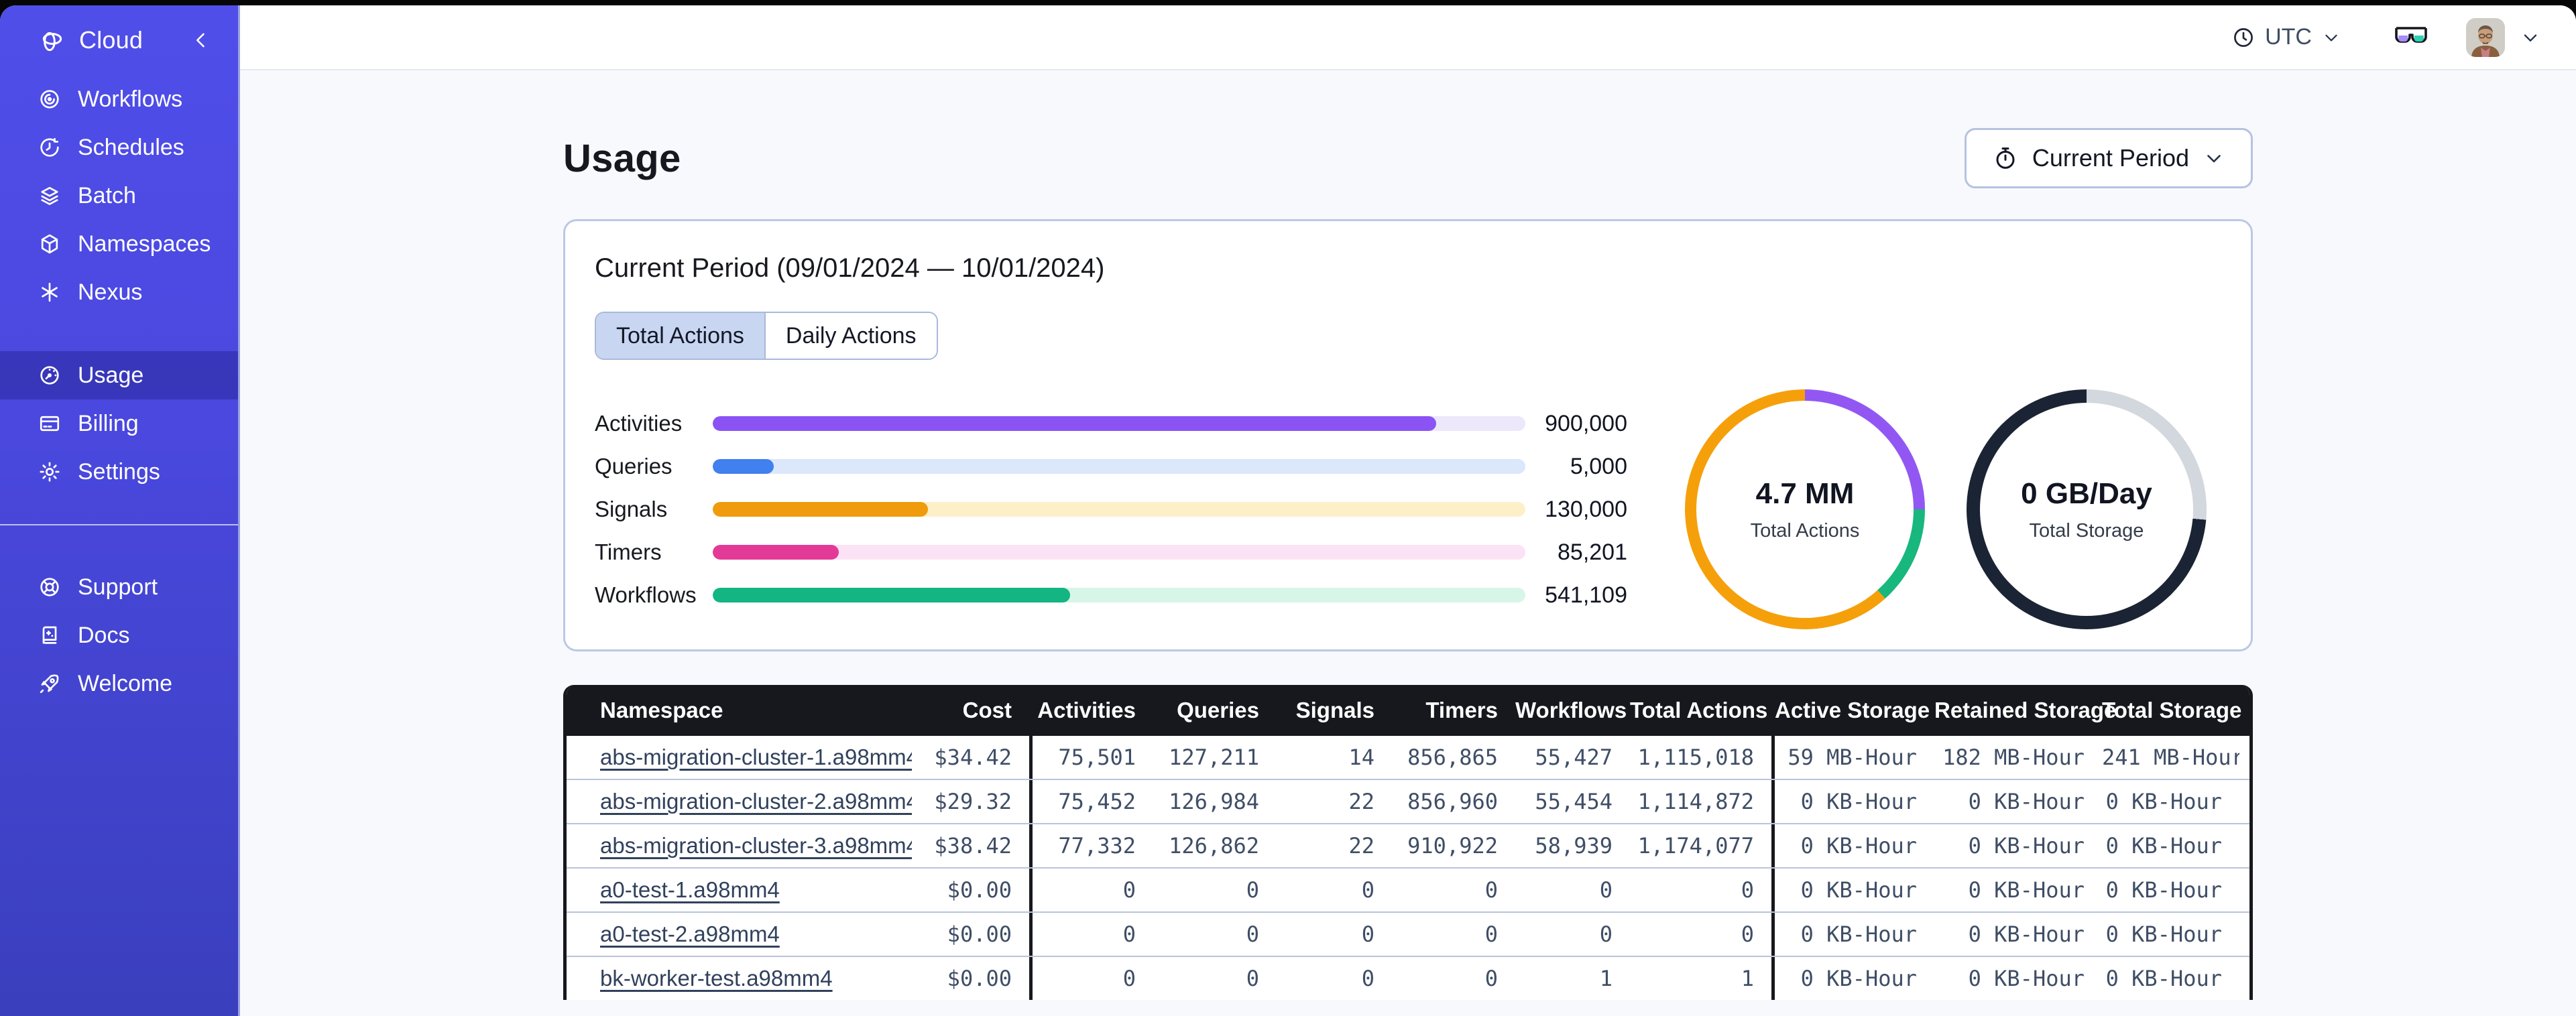 This screenshot has height=1016, width=2576. Describe the element at coordinates (120, 510) in the screenshot. I see `sidebar: Cloud Workflows Schedules` at that location.